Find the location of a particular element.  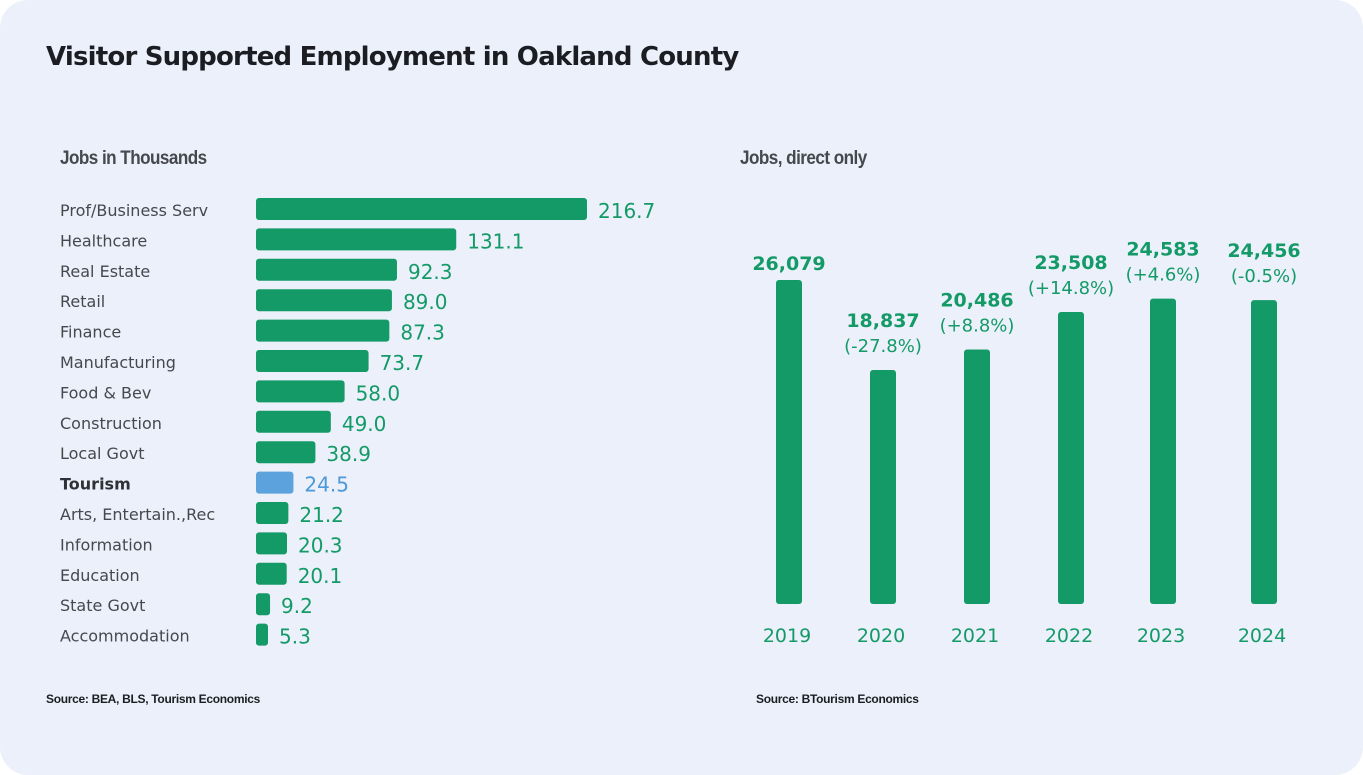

bar-manufacturing is located at coordinates (312, 361).